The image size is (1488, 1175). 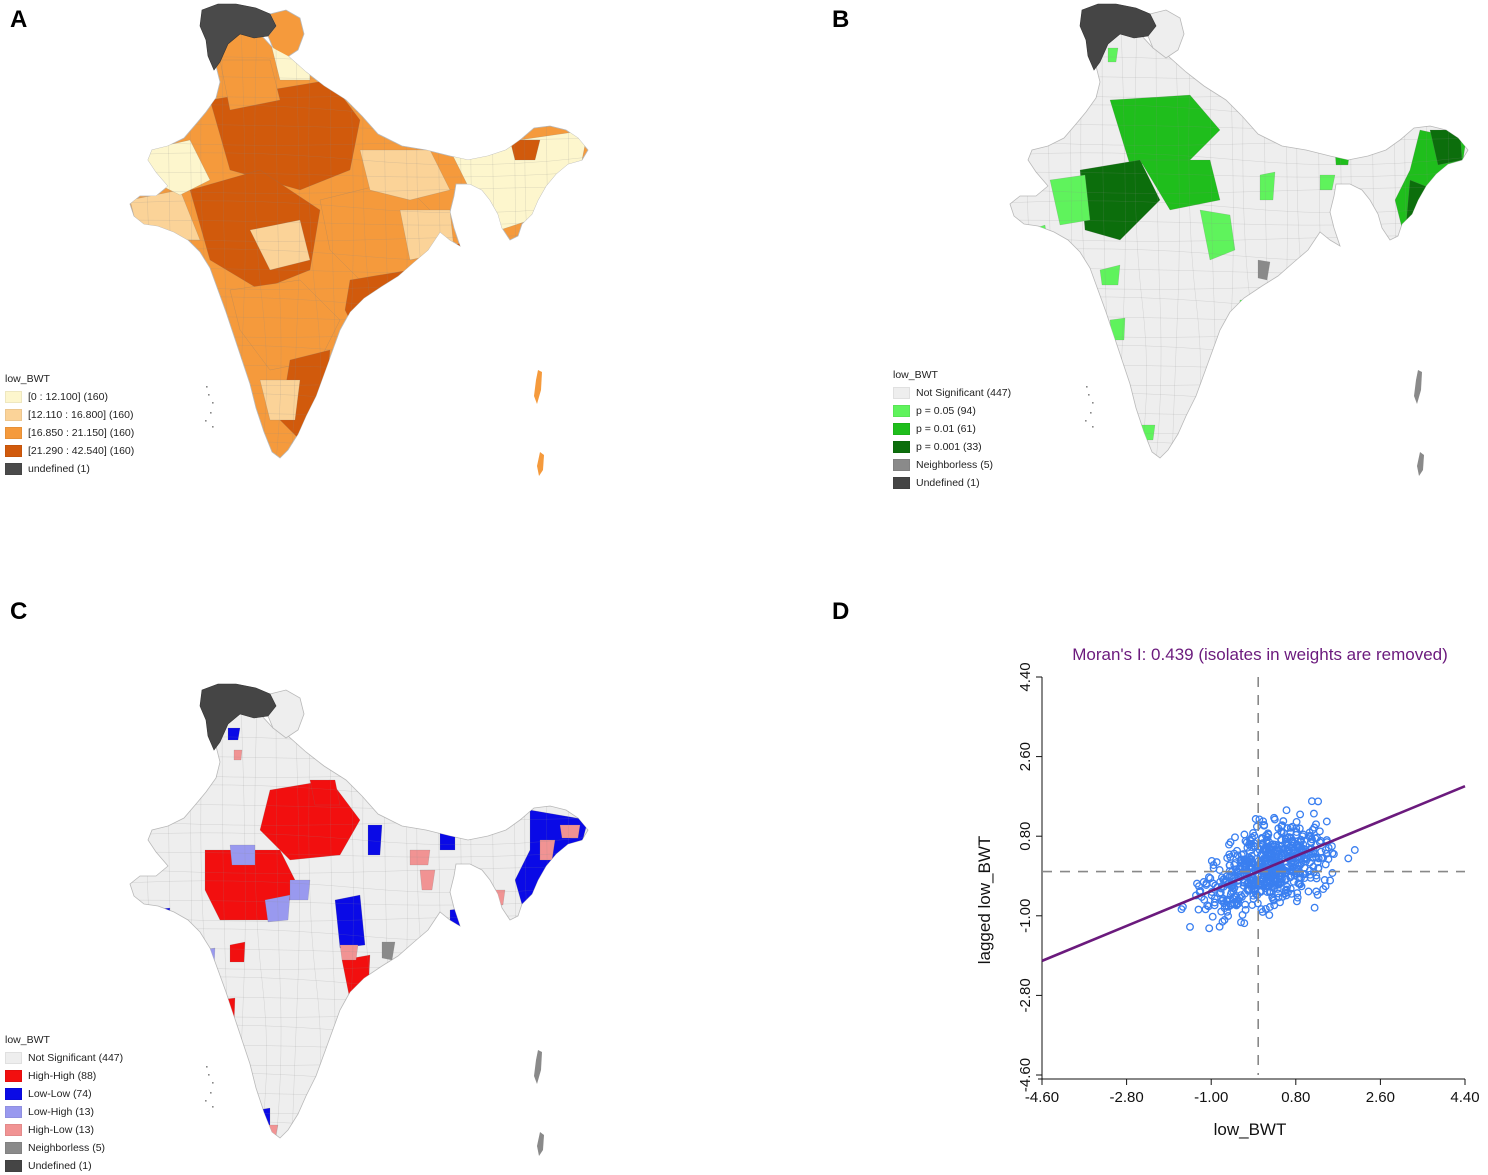 What do you see at coordinates (841, 611) in the screenshot?
I see `panel-letter-d: D` at bounding box center [841, 611].